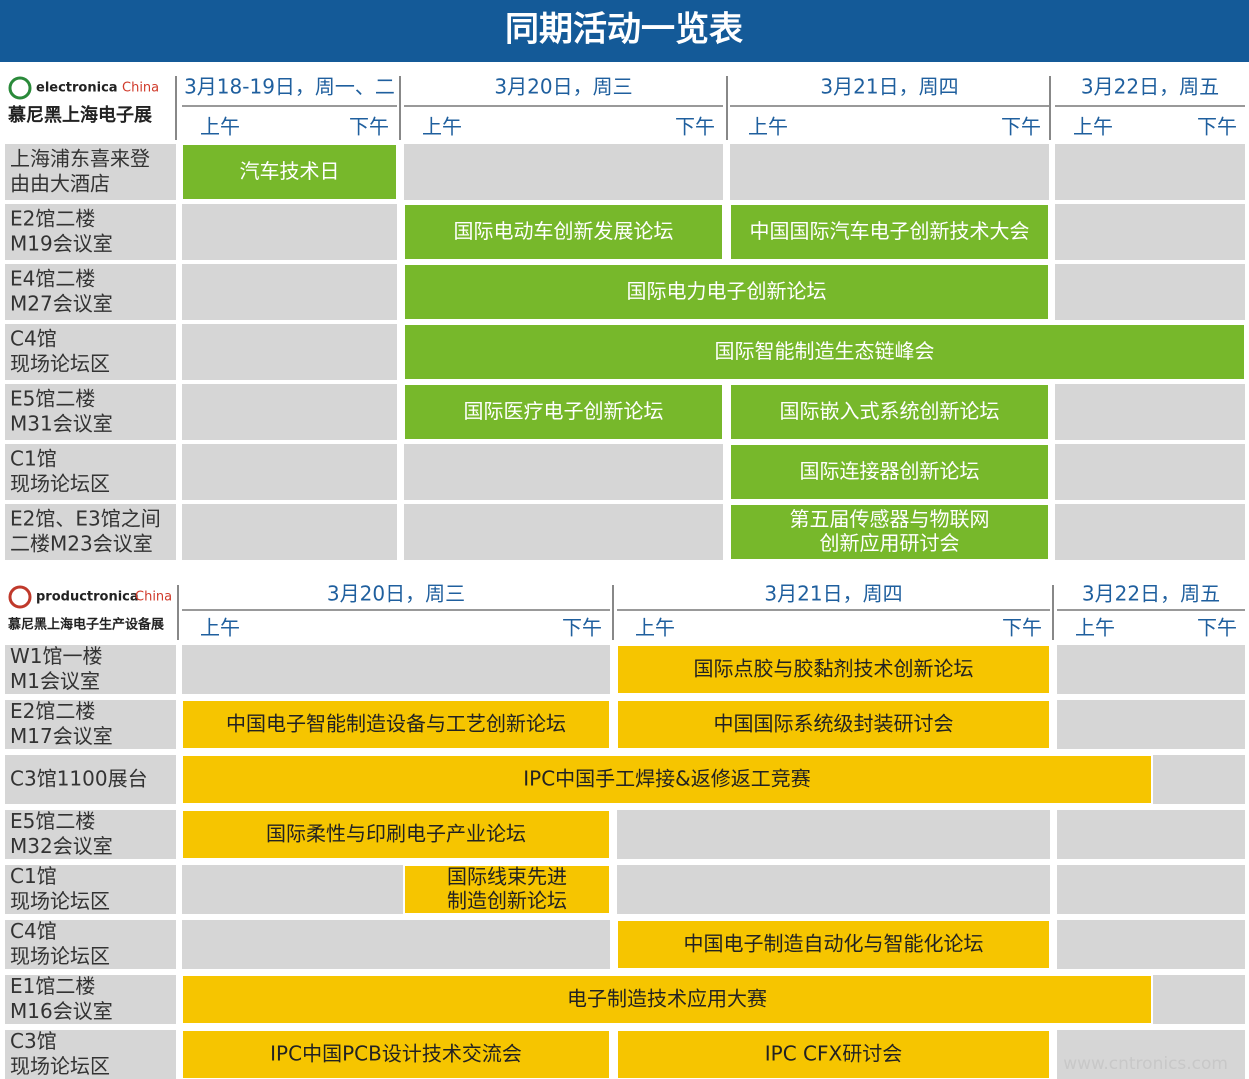 The height and width of the screenshot is (1079, 1249). What do you see at coordinates (1151, 594) in the screenshot?
I see `day-label: 3月22日，周五` at bounding box center [1151, 594].